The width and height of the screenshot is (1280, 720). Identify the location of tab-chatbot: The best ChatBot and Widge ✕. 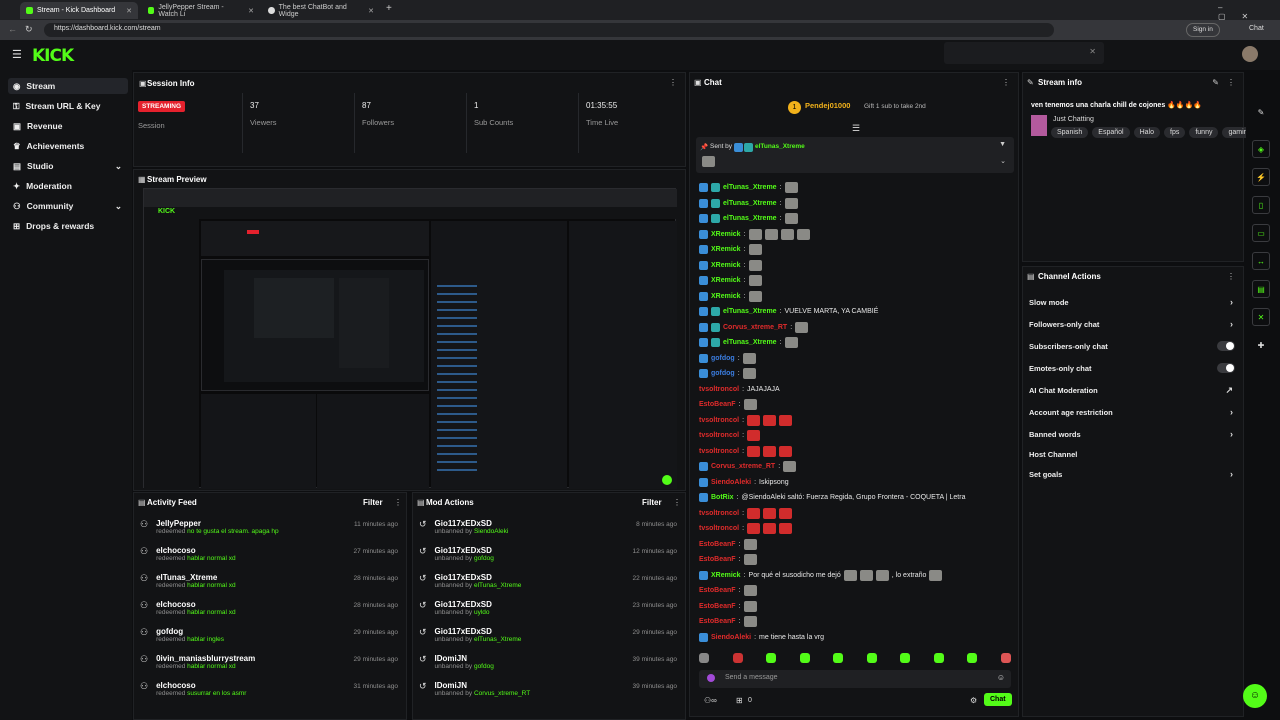
(321, 10).